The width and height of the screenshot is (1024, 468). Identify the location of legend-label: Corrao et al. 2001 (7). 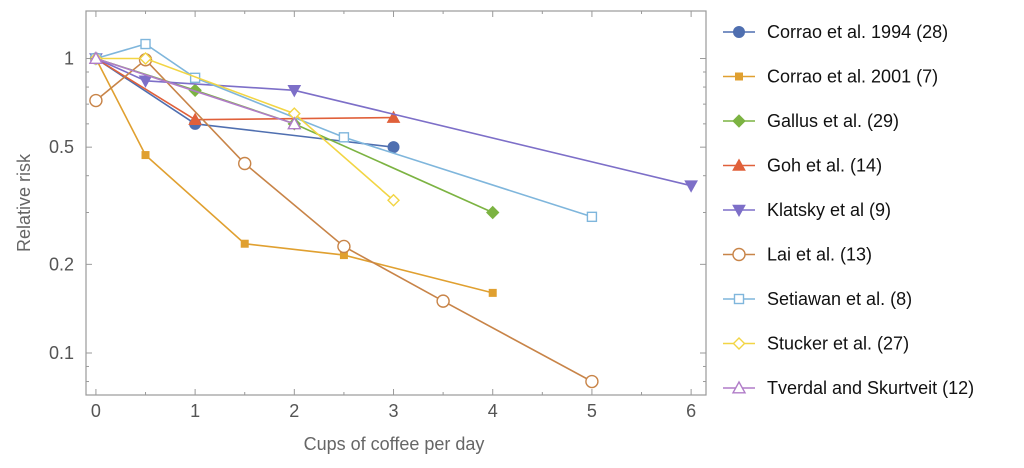
(852, 77).